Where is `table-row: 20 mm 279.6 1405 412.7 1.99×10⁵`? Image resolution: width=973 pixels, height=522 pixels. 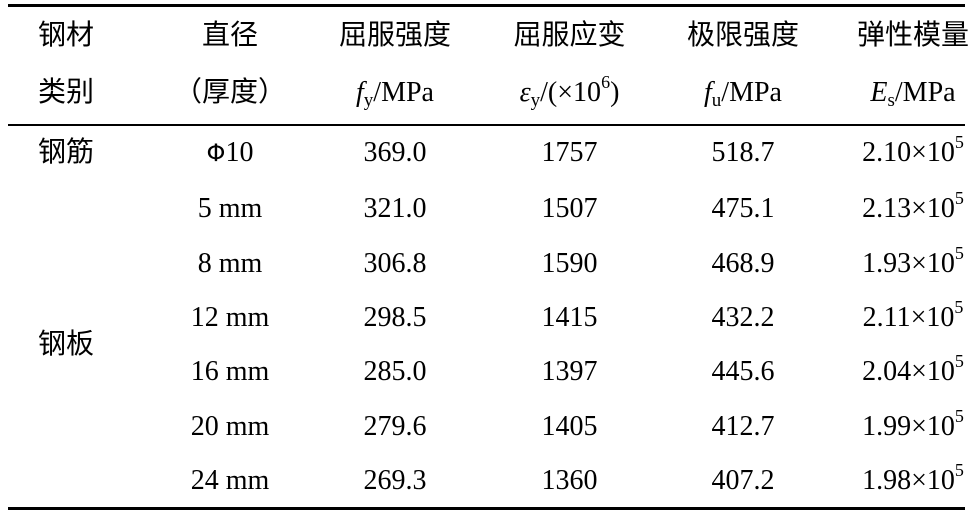 table-row: 20 mm 279.6 1405 412.7 1.99×10⁵ is located at coordinates (490, 427).